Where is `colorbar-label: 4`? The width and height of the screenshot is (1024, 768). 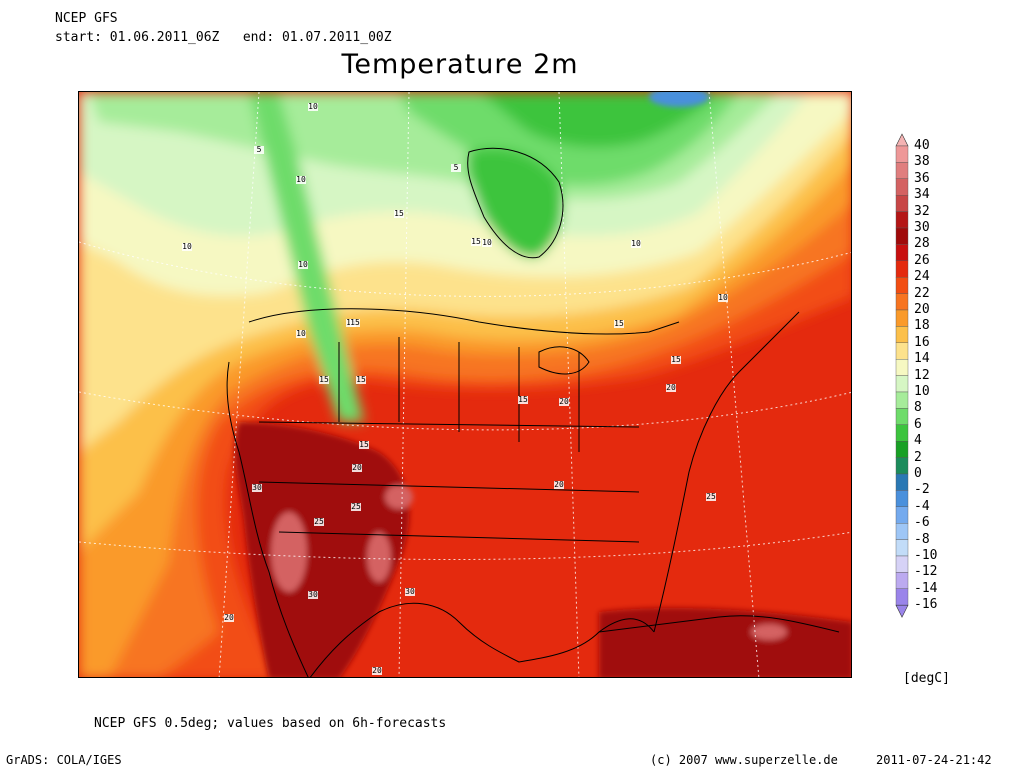 colorbar-label: 4 is located at coordinates (918, 441).